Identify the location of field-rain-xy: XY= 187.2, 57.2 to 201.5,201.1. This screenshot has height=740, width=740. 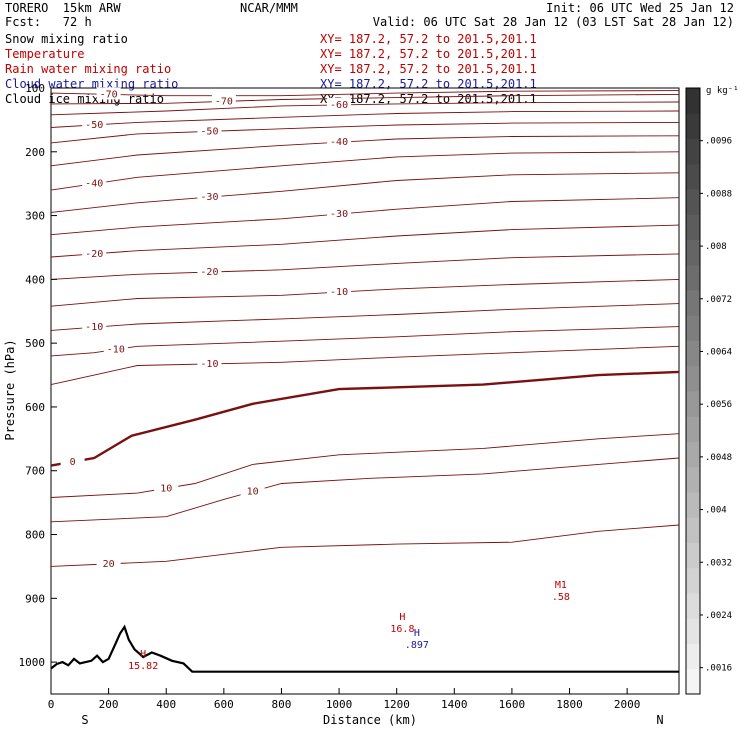
(428, 69).